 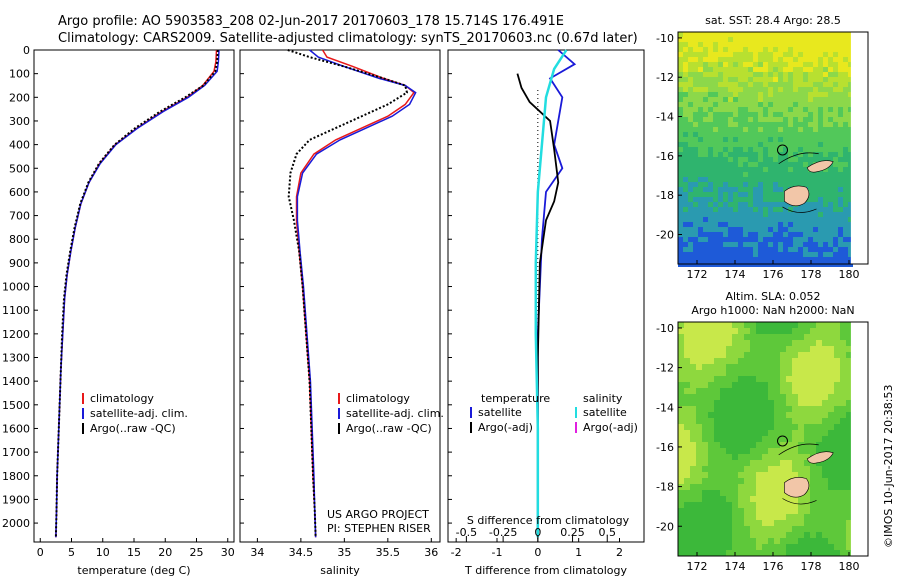 I want to click on top-axis-label: S difference from climatology, so click(x=548, y=520).